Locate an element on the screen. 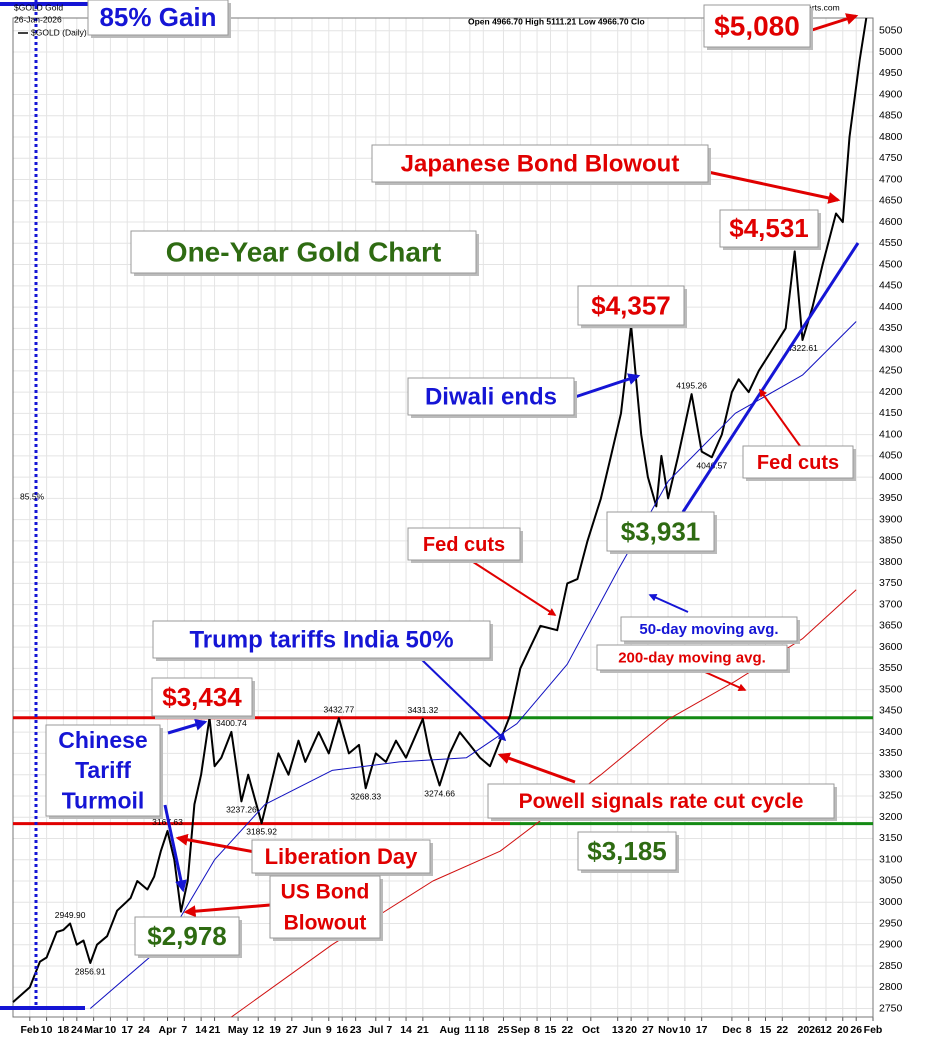 The height and width of the screenshot is (1041, 925). annotation-text: Blowout is located at coordinates (325, 923).